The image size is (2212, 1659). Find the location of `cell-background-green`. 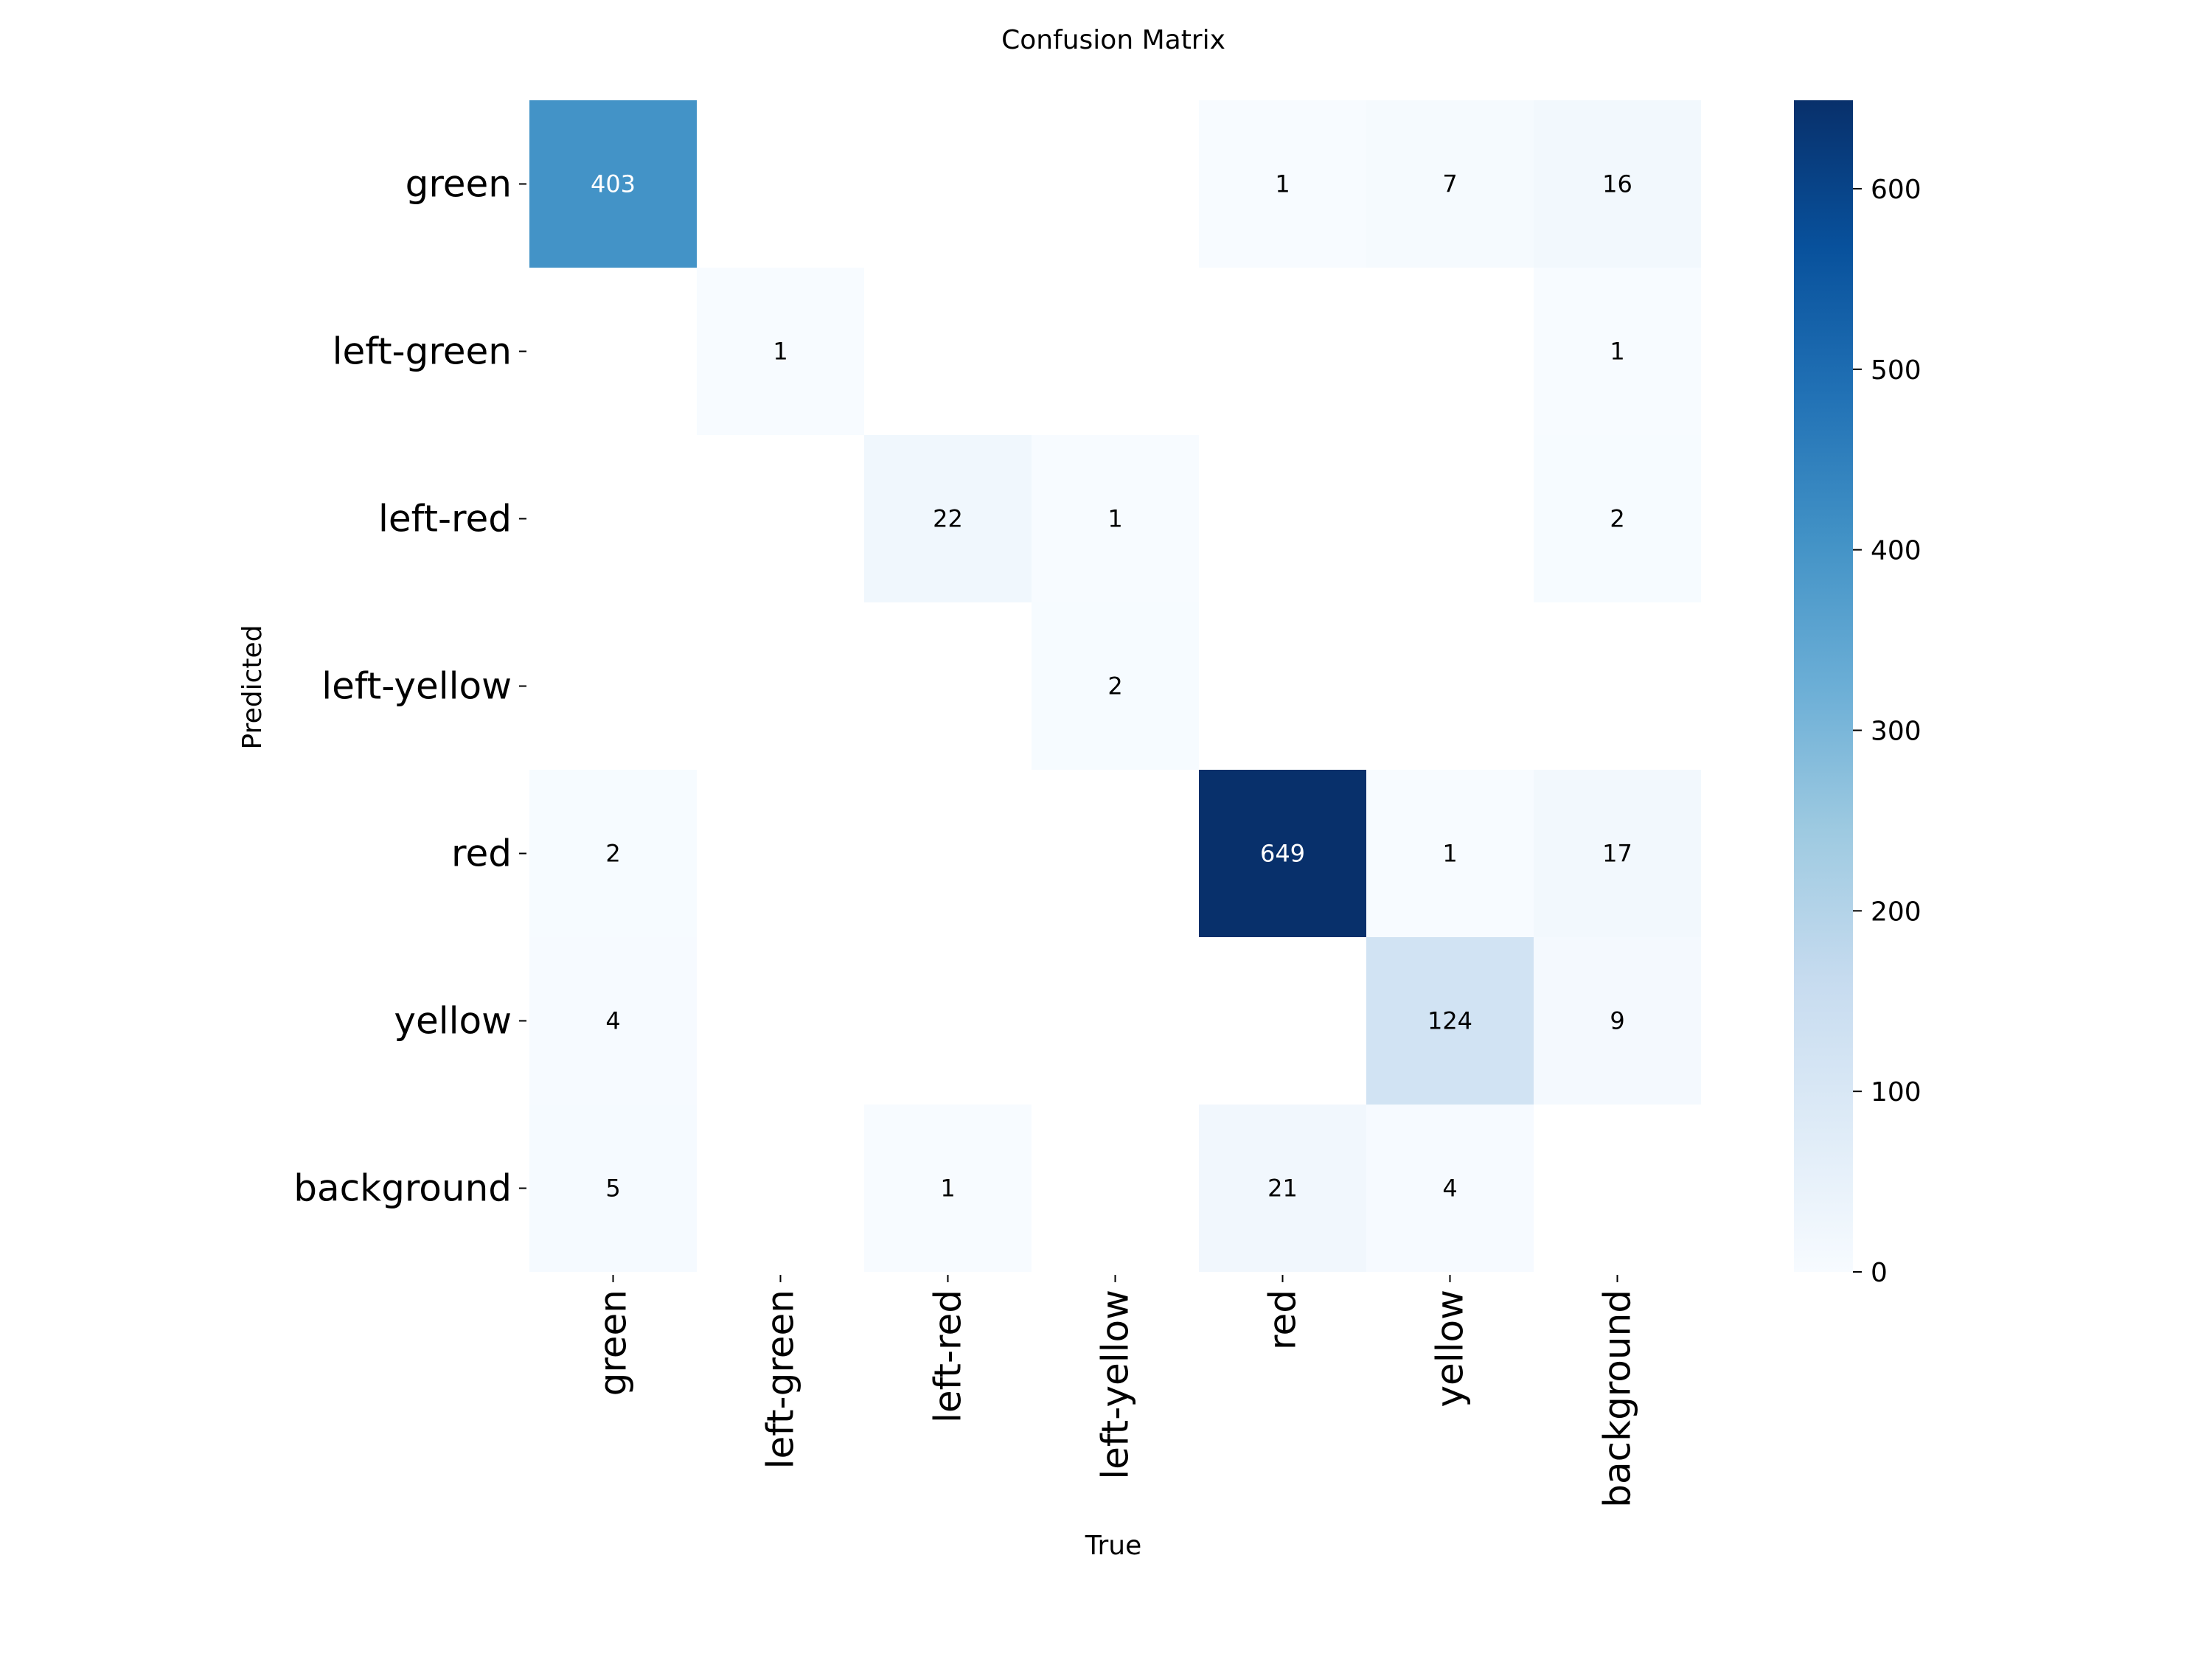

cell-background-green is located at coordinates (613, 1188).